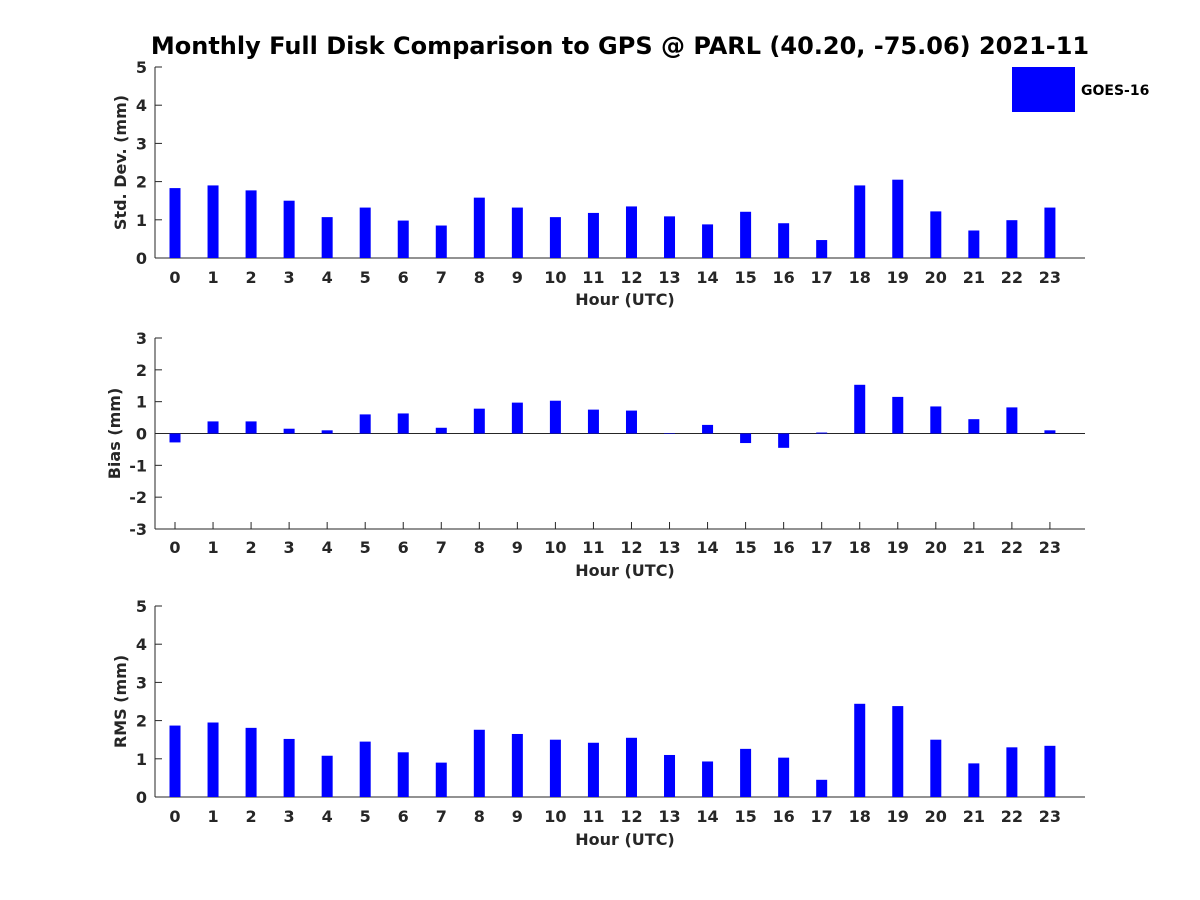 The width and height of the screenshot is (1200, 900). What do you see at coordinates (114, 434) in the screenshot?
I see `y-axis-label: Bias (mm)` at bounding box center [114, 434].